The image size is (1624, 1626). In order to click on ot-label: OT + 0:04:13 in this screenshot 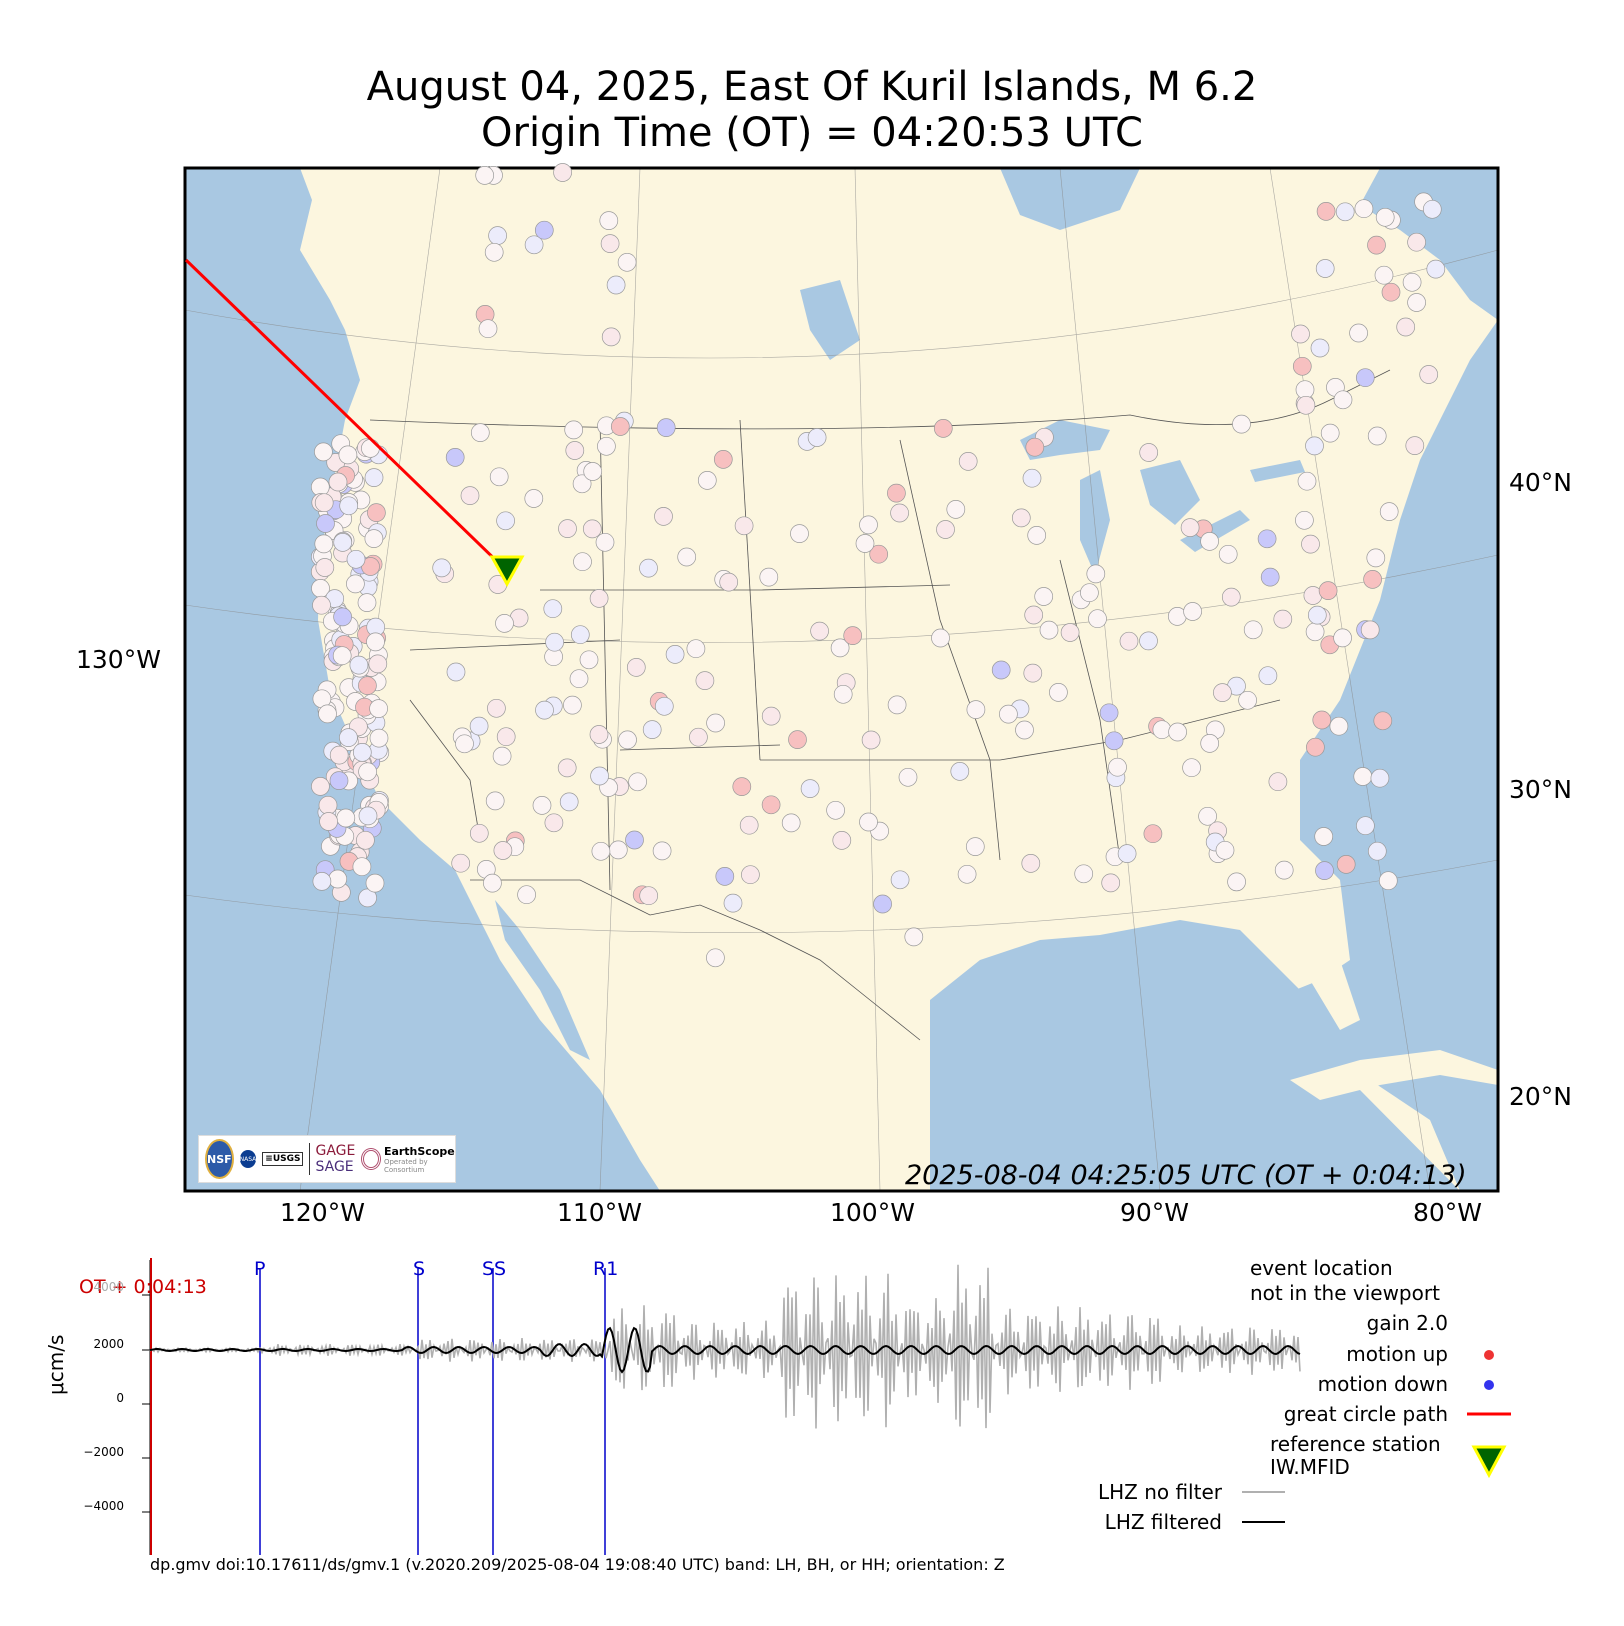, I will do `click(143, 1287)`.